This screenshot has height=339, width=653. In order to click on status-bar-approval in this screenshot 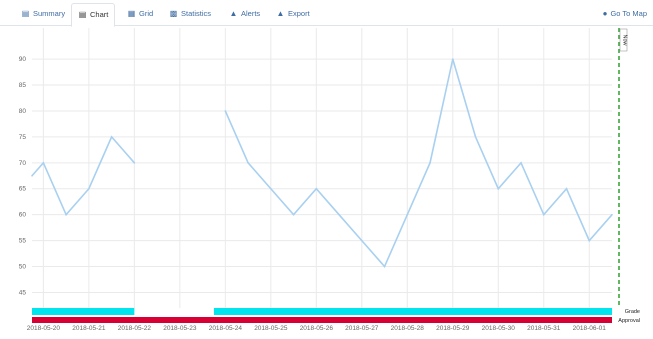, I will do `click(322, 320)`.